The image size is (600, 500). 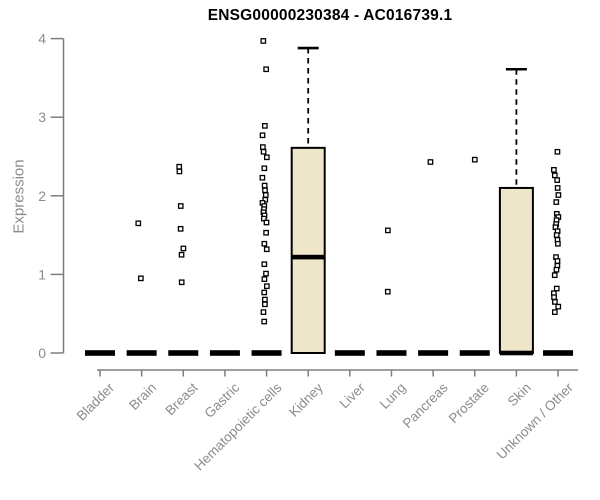 What do you see at coordinates (42, 353) in the screenshot?
I see `y-tick-label: 0` at bounding box center [42, 353].